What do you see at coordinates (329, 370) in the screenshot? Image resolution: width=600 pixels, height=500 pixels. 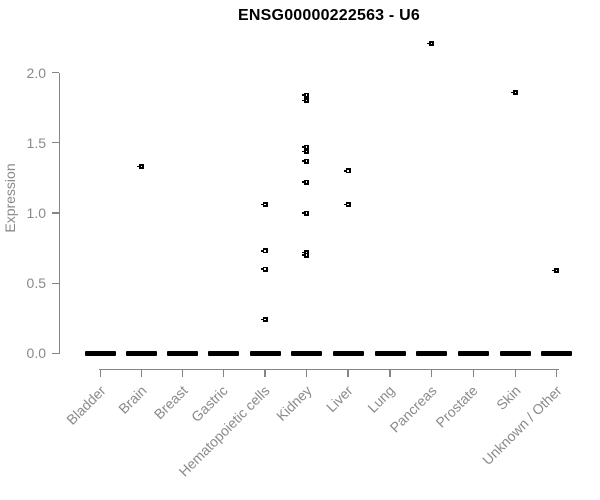 I see `x-axis-line` at bounding box center [329, 370].